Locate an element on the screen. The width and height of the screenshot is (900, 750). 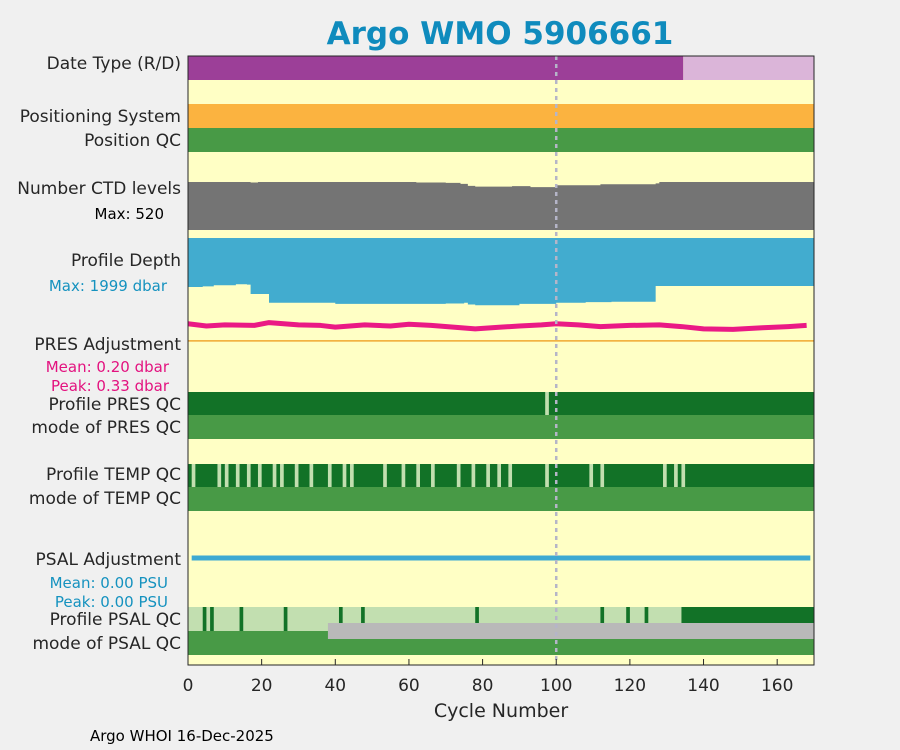
date-type-segment-R is located at coordinates (436, 68).